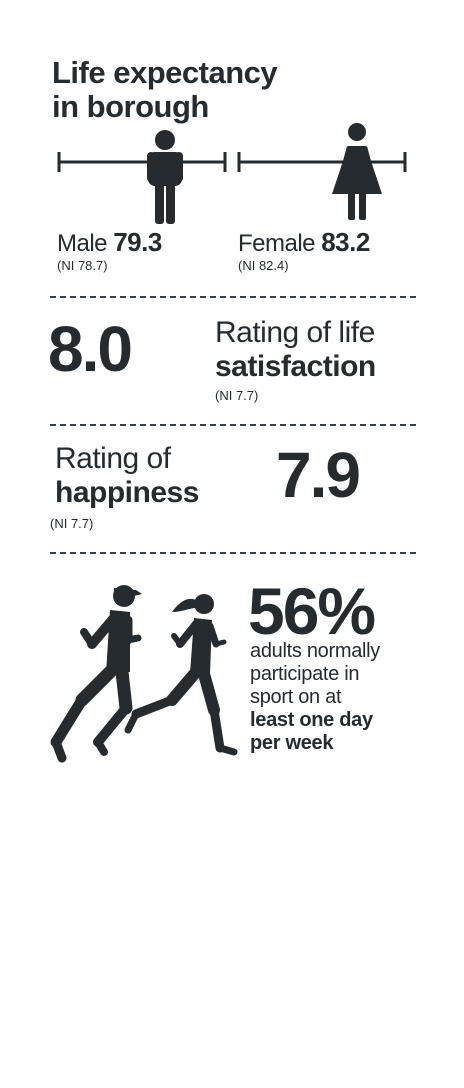 The image size is (464, 1088). I want to click on life-satisfaction-line-1: Rating of life, so click(295, 332).